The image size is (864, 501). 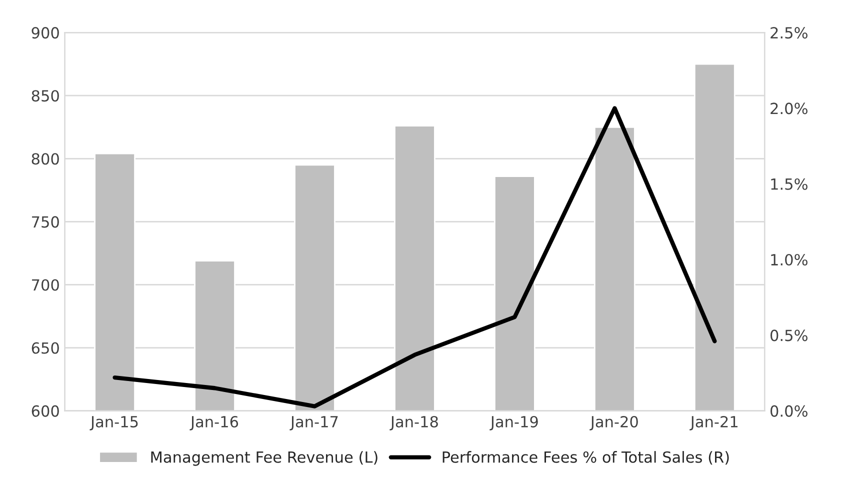 I want to click on y-tick-label: 600, so click(x=45, y=411).